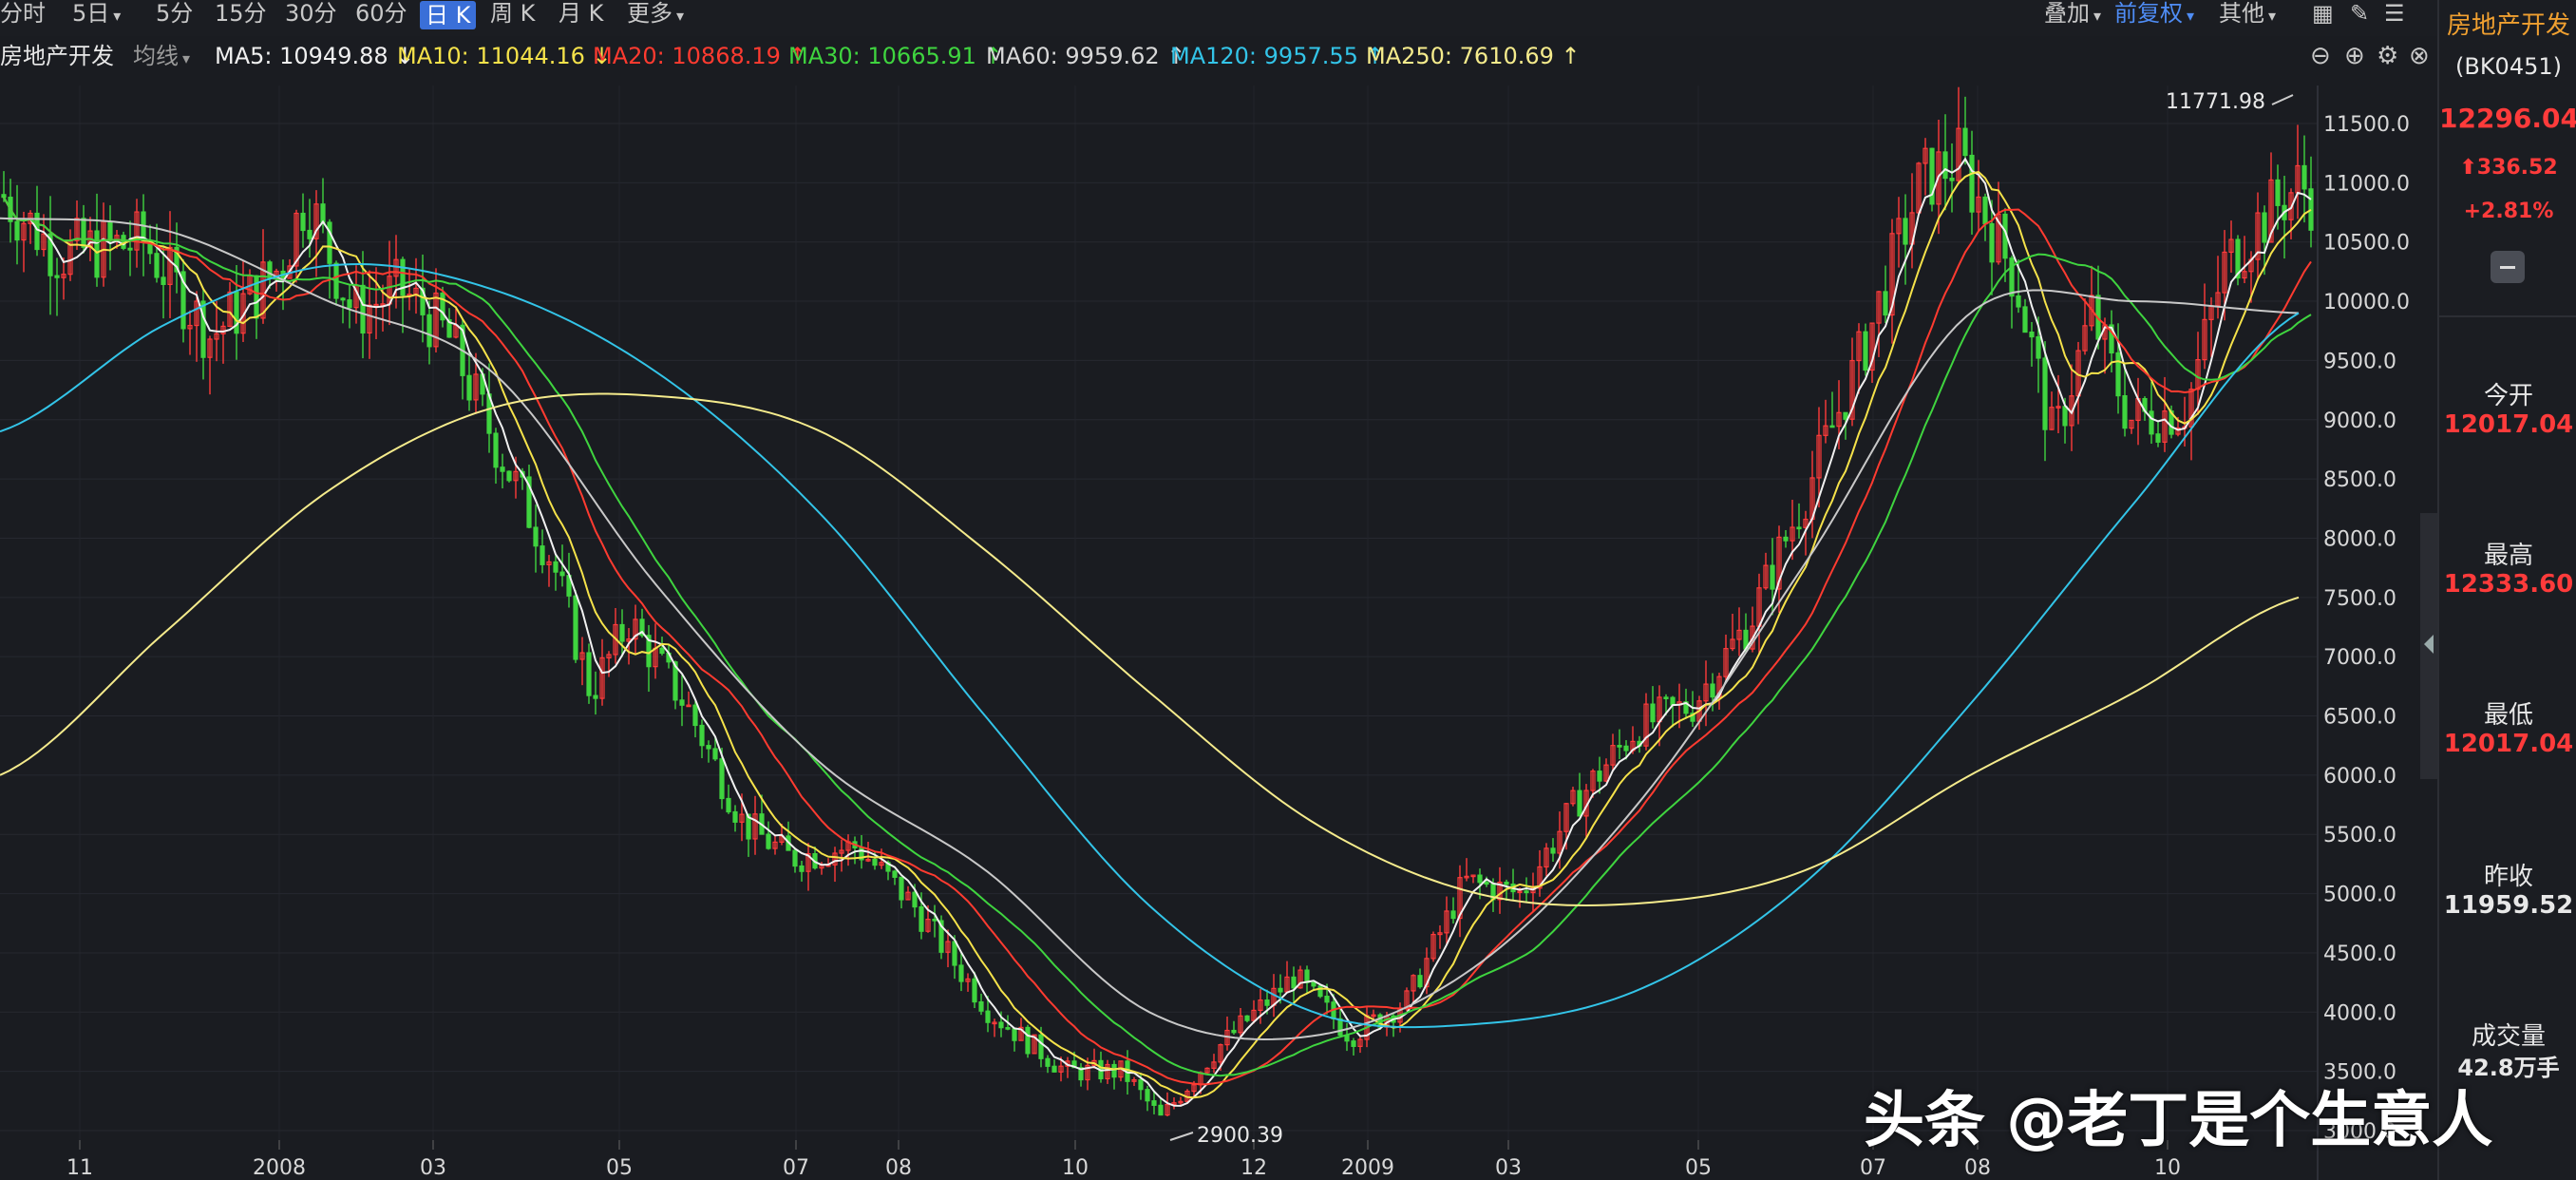  I want to click on close-icon: ⊗, so click(2419, 56).